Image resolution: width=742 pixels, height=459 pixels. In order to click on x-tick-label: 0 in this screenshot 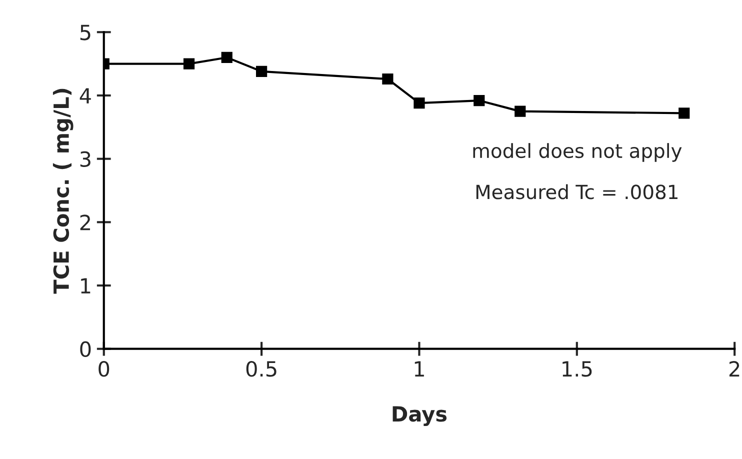, I will do `click(104, 369)`.